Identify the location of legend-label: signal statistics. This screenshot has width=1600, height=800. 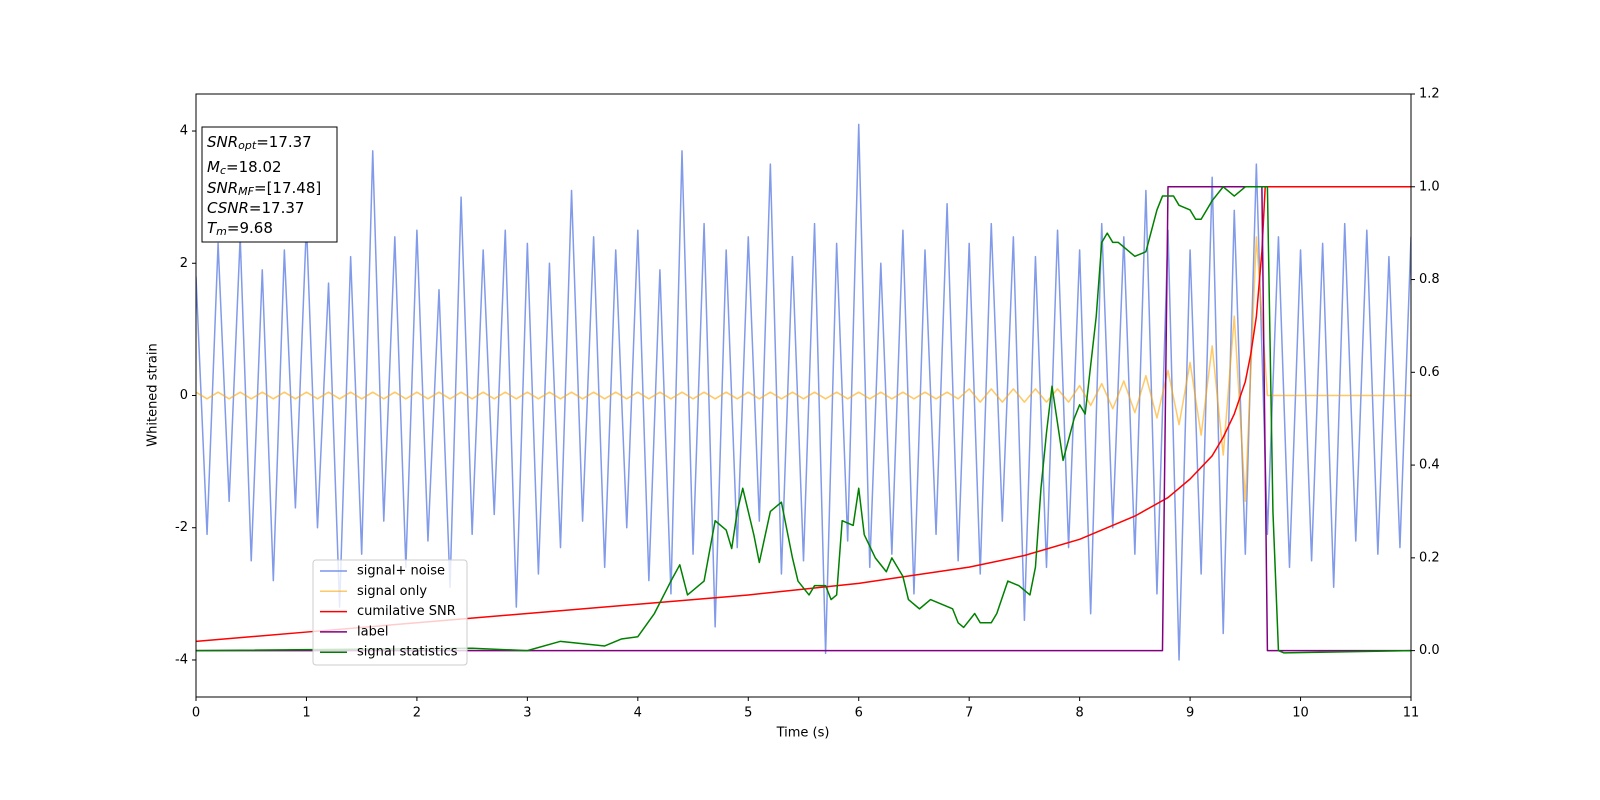
(407, 652).